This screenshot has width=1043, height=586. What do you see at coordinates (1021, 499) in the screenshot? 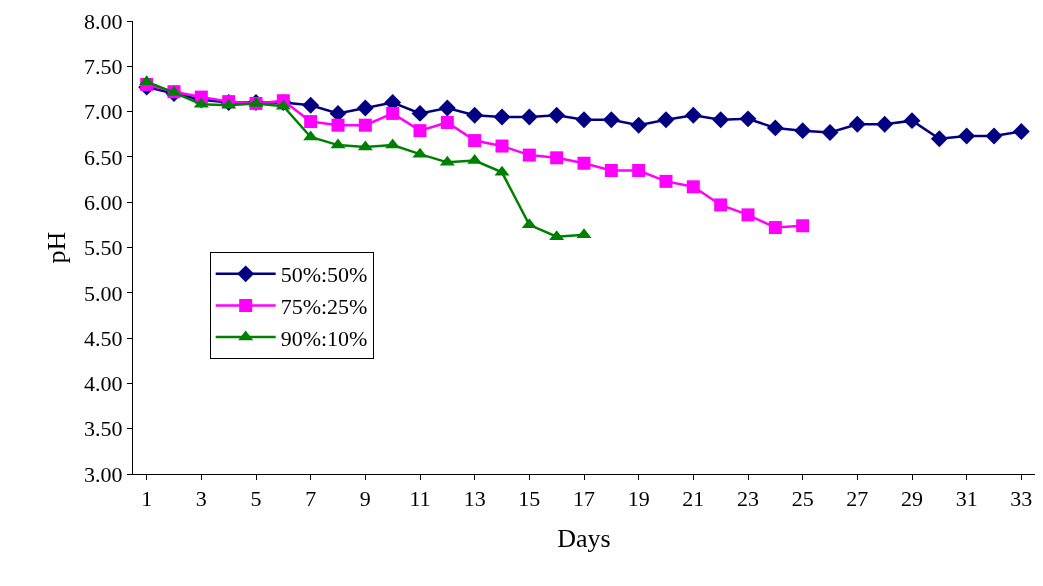
I see `x-tick-label: 33` at bounding box center [1021, 499].